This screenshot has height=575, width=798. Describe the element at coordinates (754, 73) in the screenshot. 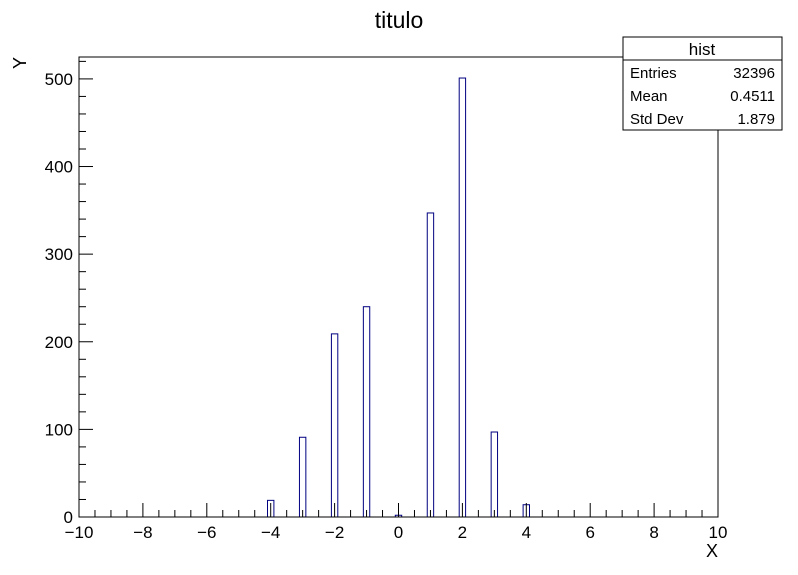

I see `stats-entries-value: 32396` at that location.